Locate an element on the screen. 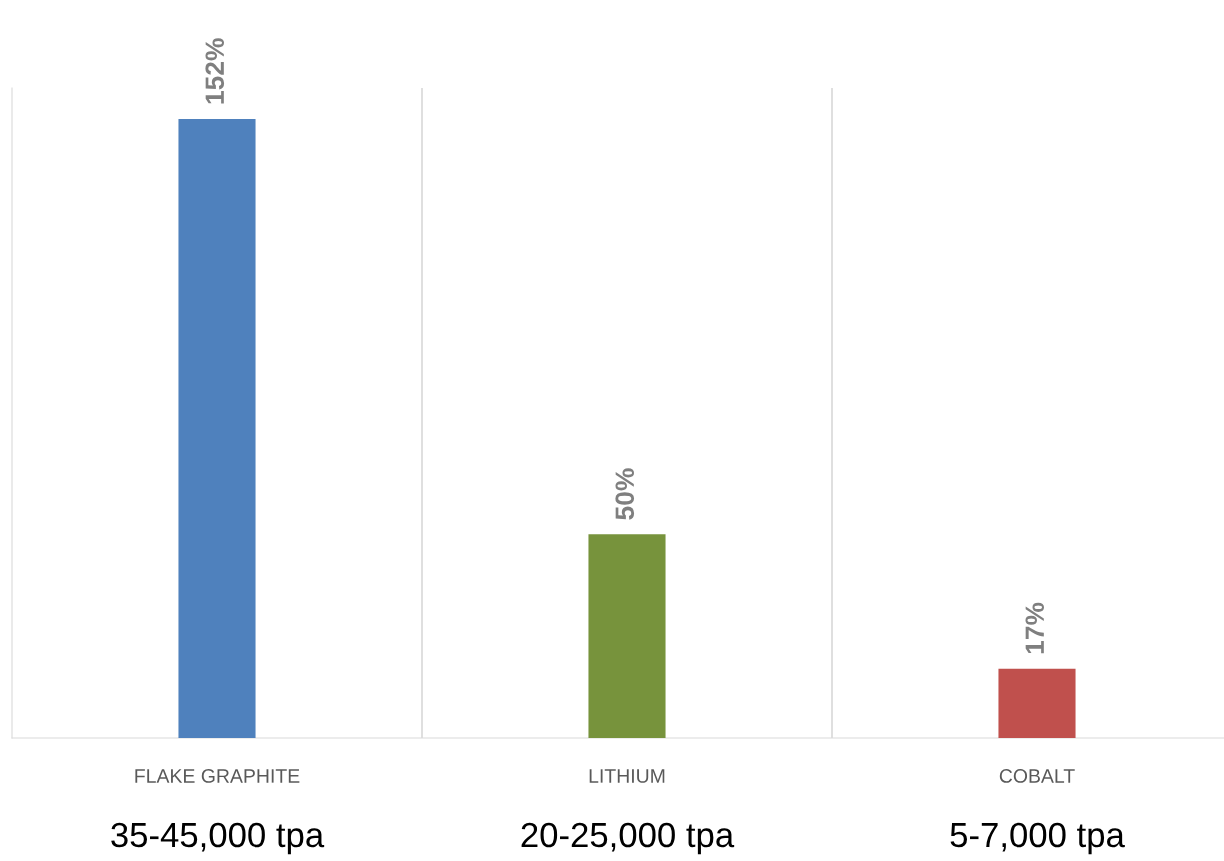 This screenshot has height=861, width=1224. text: 5-7,000 tpa is located at coordinates (1037, 838).